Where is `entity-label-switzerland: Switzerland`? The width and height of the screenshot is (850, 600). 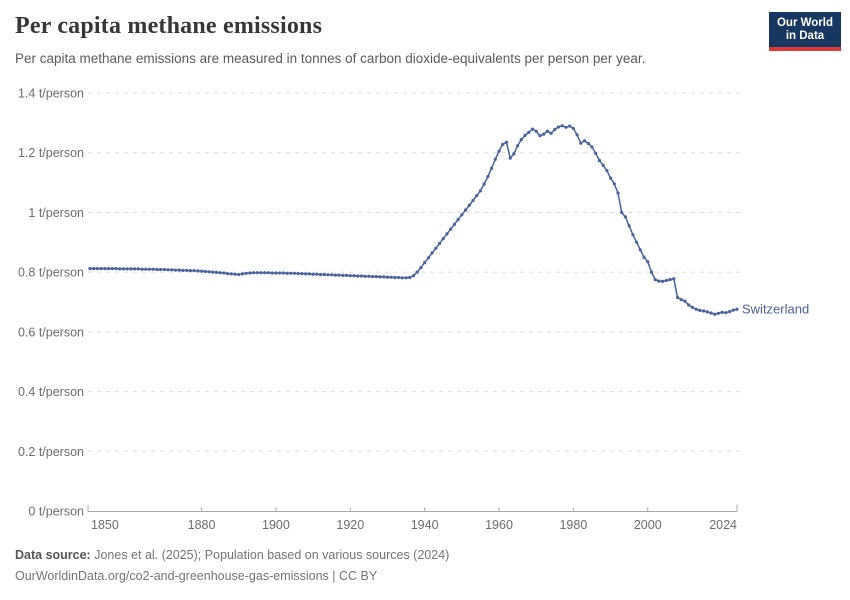 entity-label-switzerland: Switzerland is located at coordinates (775, 309).